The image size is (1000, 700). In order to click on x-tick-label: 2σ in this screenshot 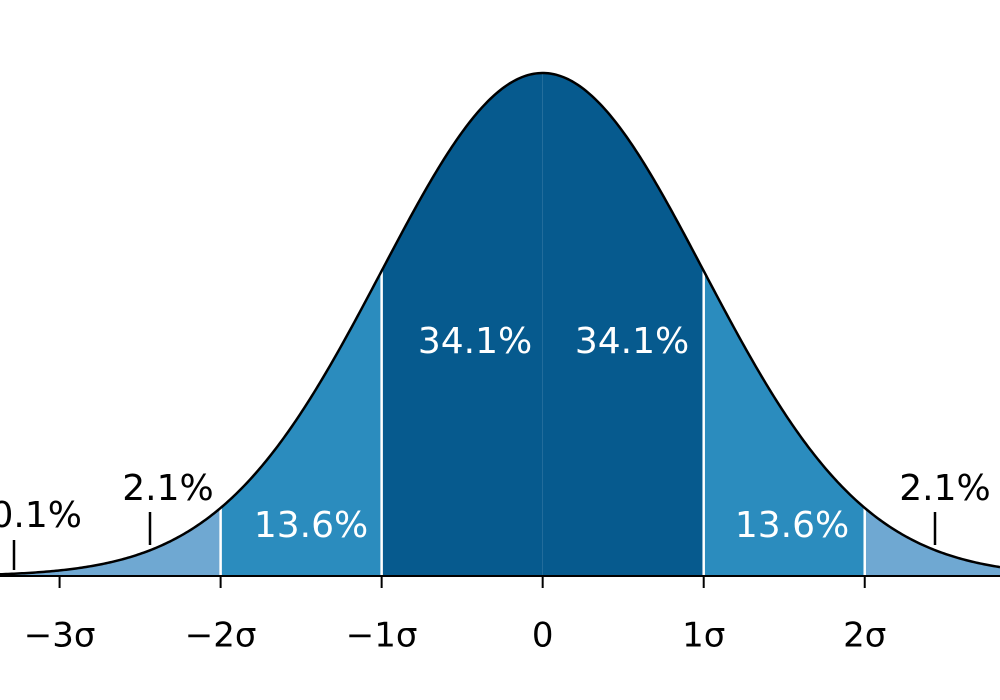, I will do `click(864, 636)`.